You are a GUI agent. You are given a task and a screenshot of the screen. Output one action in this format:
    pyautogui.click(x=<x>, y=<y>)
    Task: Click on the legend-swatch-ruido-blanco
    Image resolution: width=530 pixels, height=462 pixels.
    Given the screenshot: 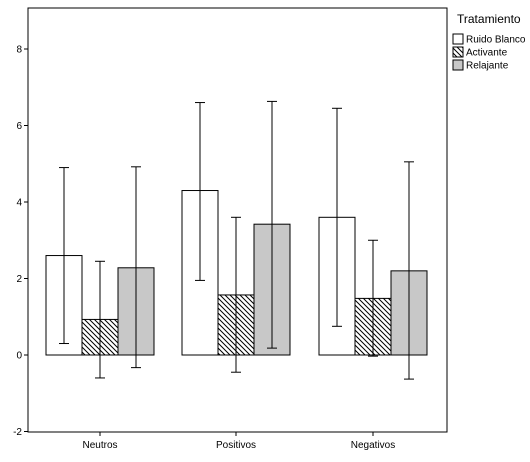 What is the action you would take?
    pyautogui.click(x=458, y=39)
    